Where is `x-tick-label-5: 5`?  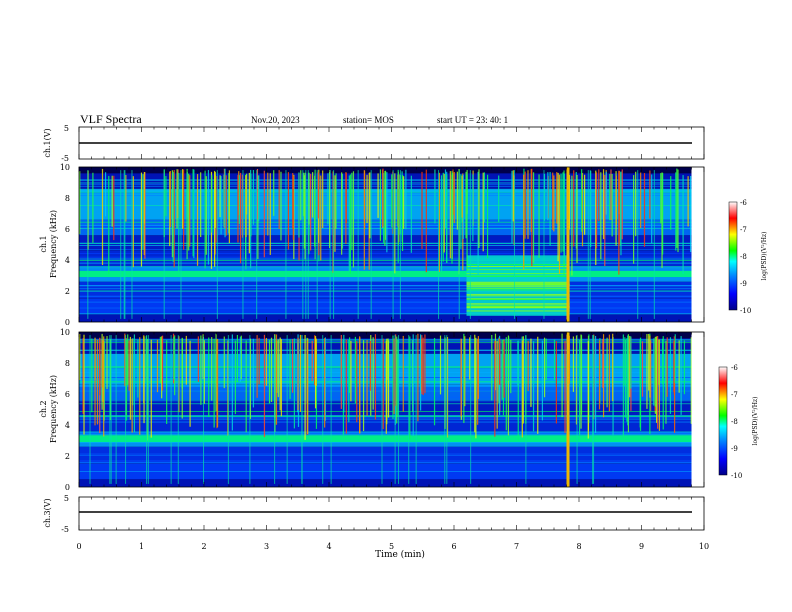
x-tick-label-5: 5 is located at coordinates (391, 546).